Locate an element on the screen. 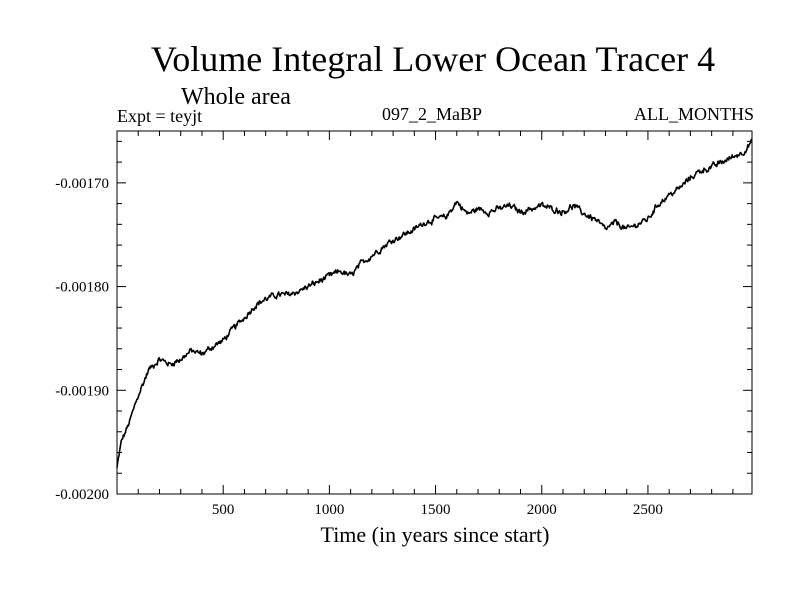  x-tick-label: 1000 is located at coordinates (329, 510).